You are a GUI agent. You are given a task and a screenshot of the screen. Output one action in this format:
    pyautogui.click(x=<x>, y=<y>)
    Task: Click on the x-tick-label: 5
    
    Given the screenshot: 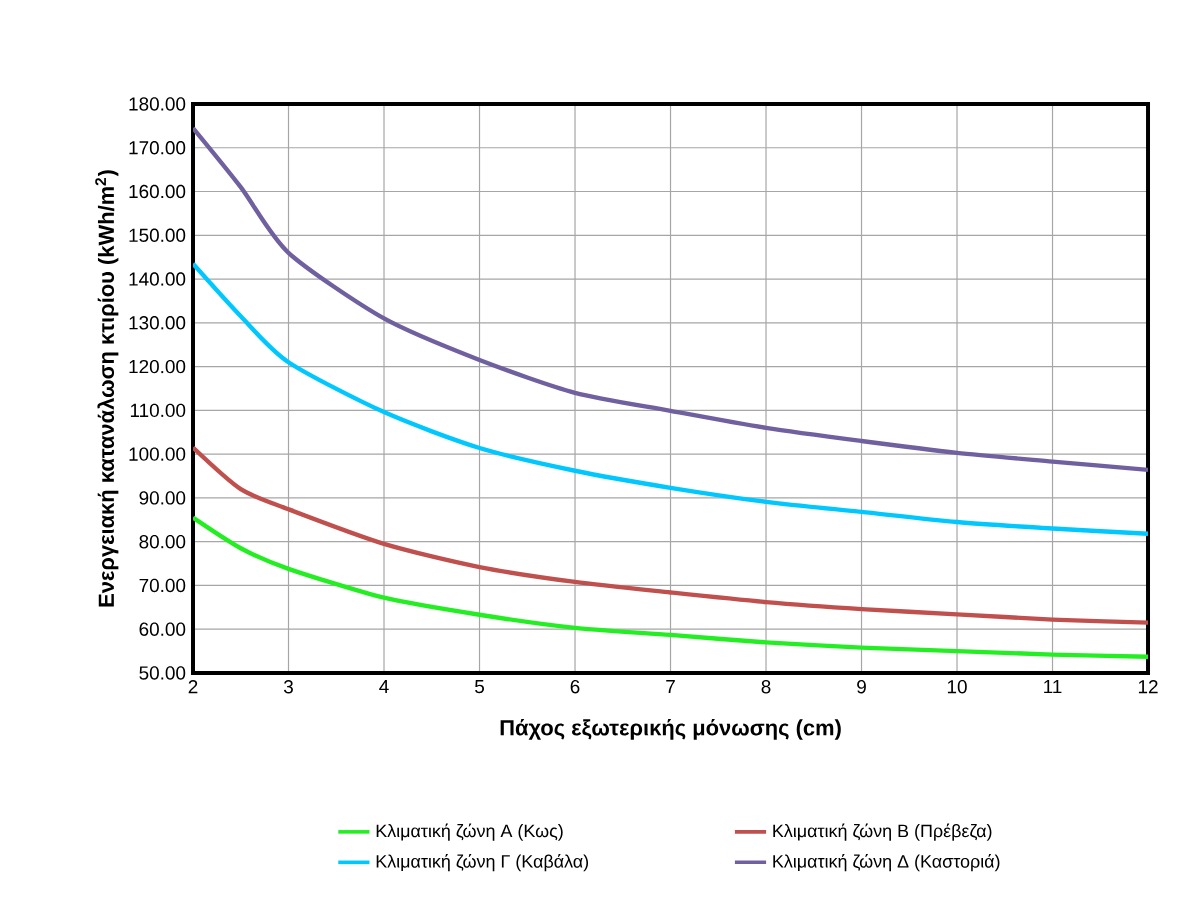 What is the action you would take?
    pyautogui.click(x=479, y=687)
    